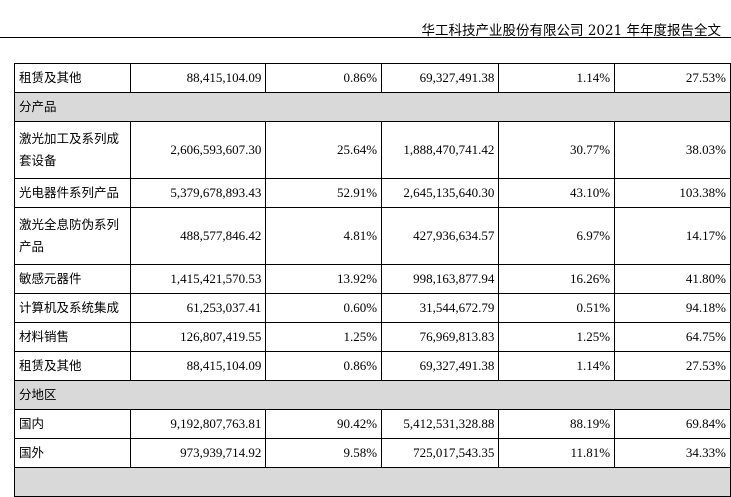  I want to click on section-row: 分产品, so click(372, 107).